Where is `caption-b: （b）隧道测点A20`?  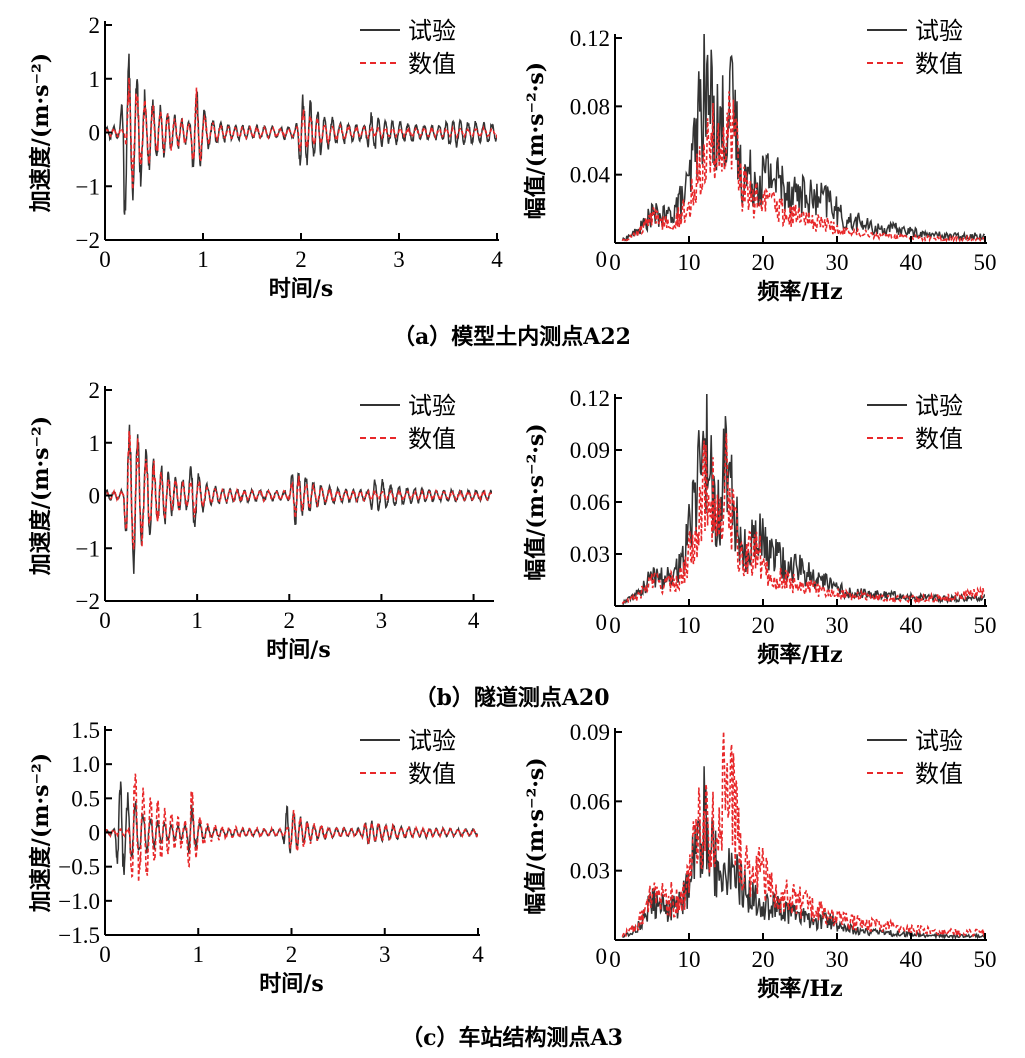
caption-b: （b）隧道测点A20 is located at coordinates (511, 698).